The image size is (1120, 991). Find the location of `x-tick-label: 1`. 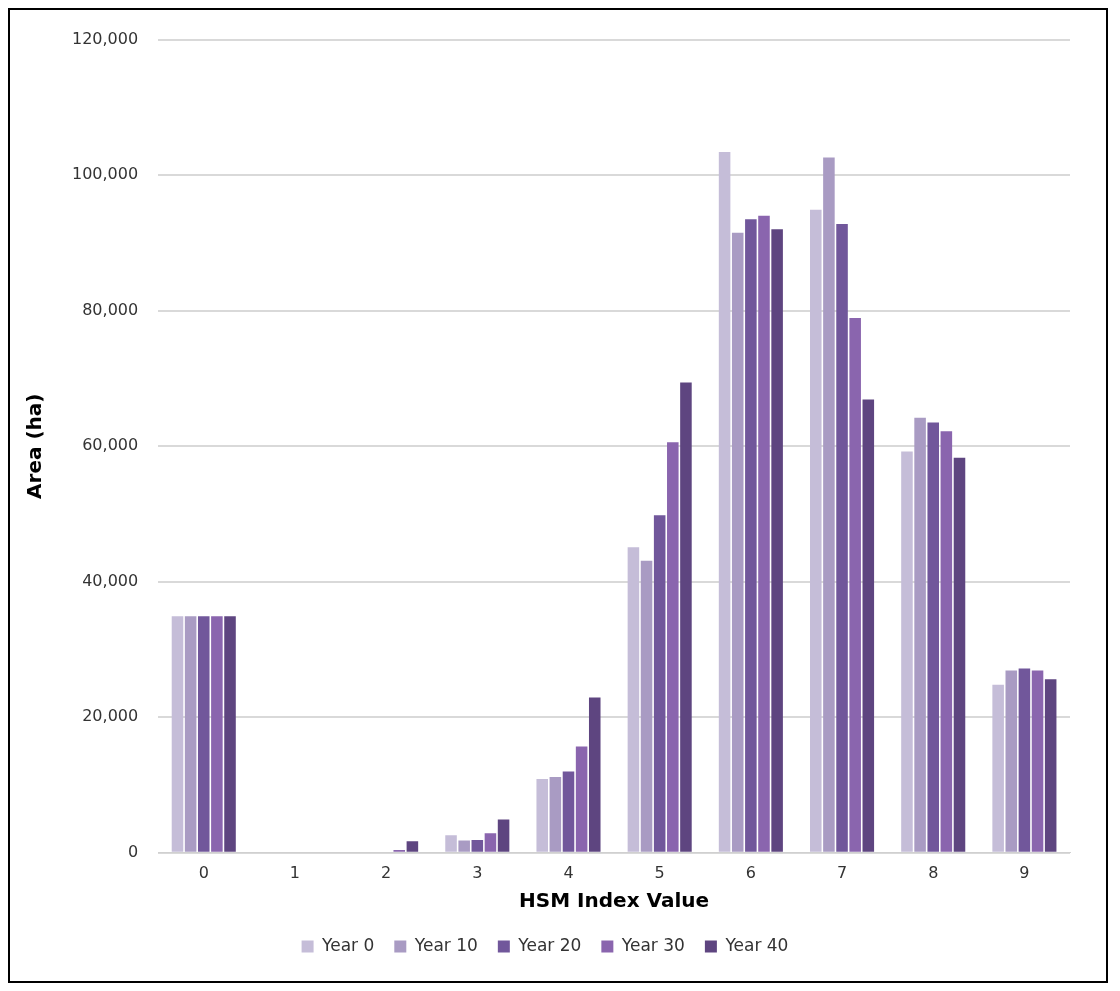

x-tick-label: 1 is located at coordinates (295, 872).